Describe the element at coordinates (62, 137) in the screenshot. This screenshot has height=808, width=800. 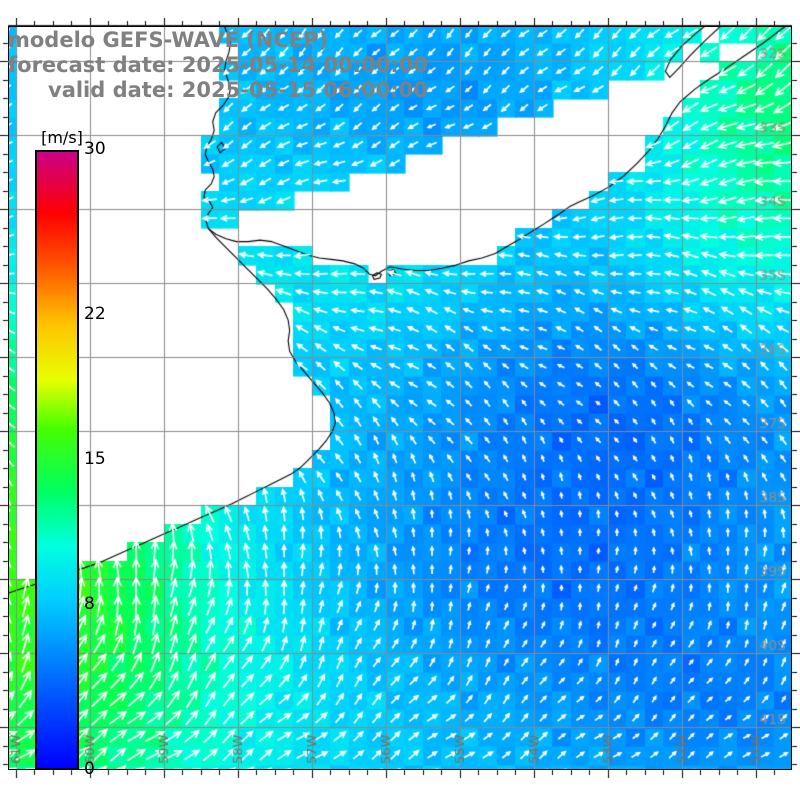
I see `colorbar-unit-label: [m/s]` at that location.